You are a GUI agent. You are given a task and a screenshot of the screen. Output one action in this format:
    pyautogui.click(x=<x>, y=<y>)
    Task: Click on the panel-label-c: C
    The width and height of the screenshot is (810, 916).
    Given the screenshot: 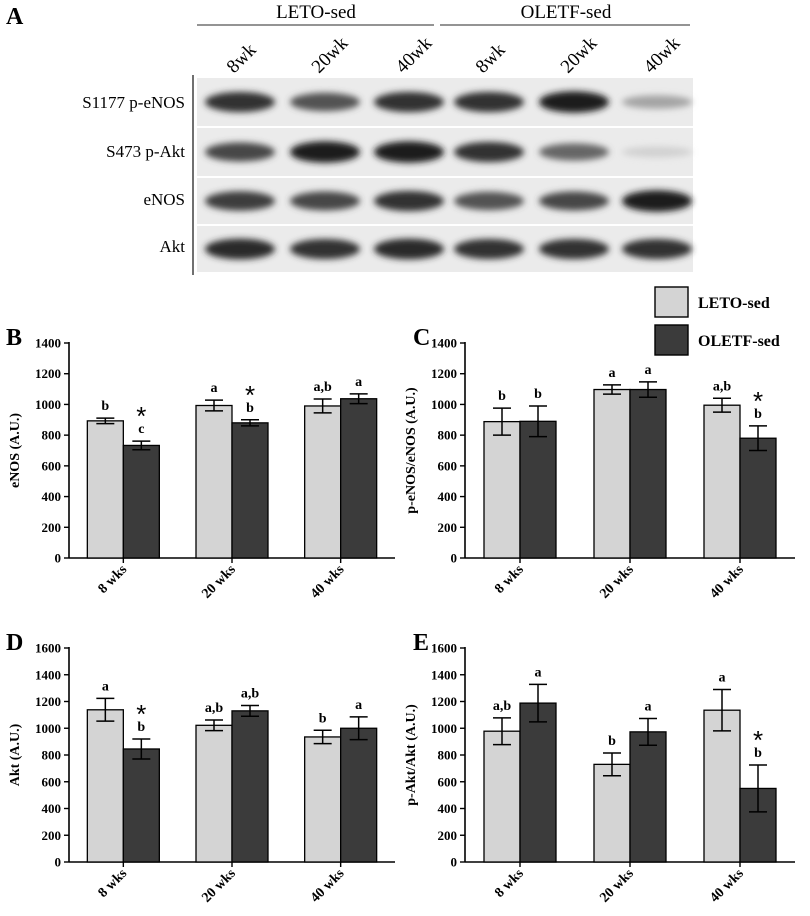 What is the action you would take?
    pyautogui.click(x=421, y=338)
    